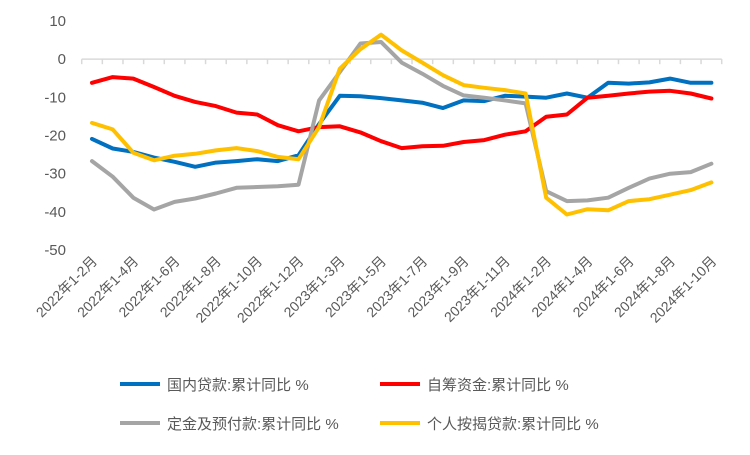  I want to click on y-tick-label: 0, so click(62, 59).